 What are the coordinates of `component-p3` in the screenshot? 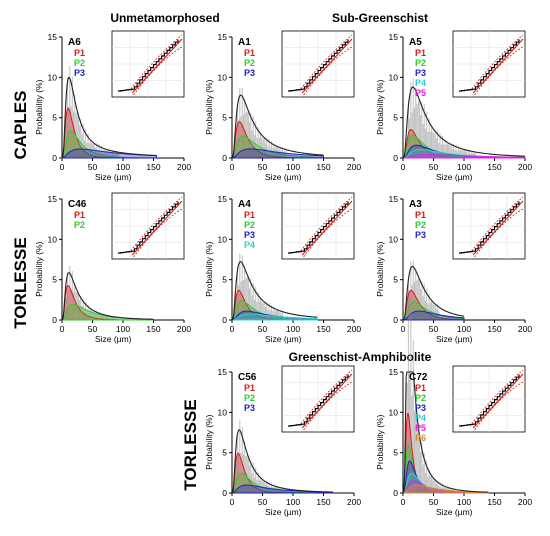 It's located at (434, 315).